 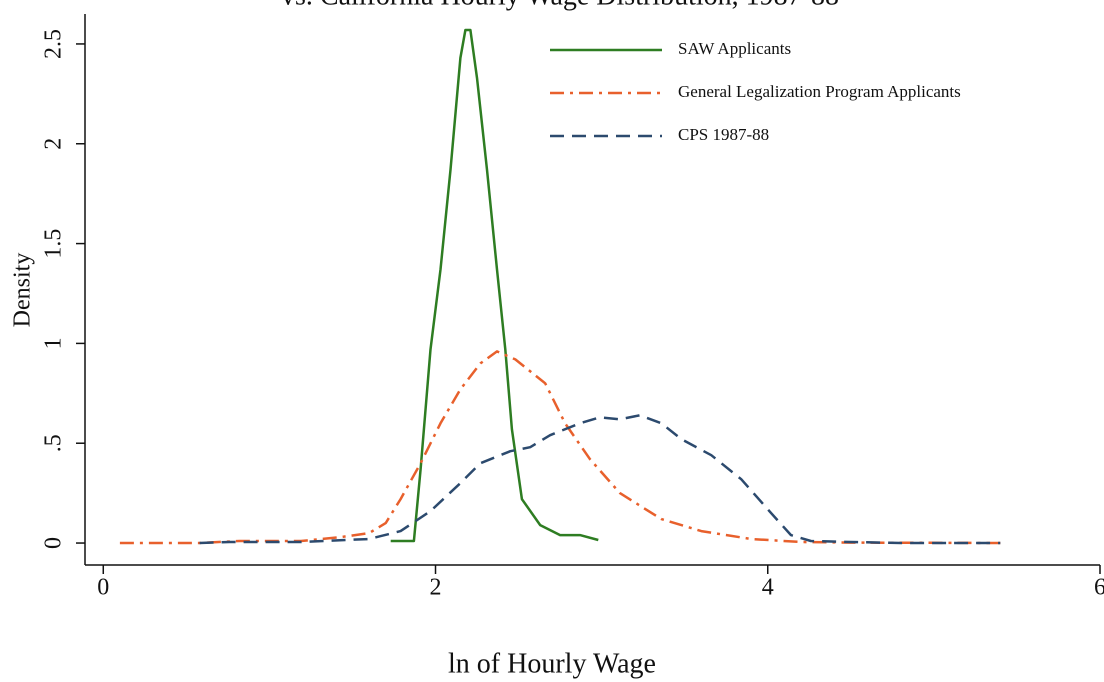 I want to click on y-tick-label: 2, so click(x=54, y=144).